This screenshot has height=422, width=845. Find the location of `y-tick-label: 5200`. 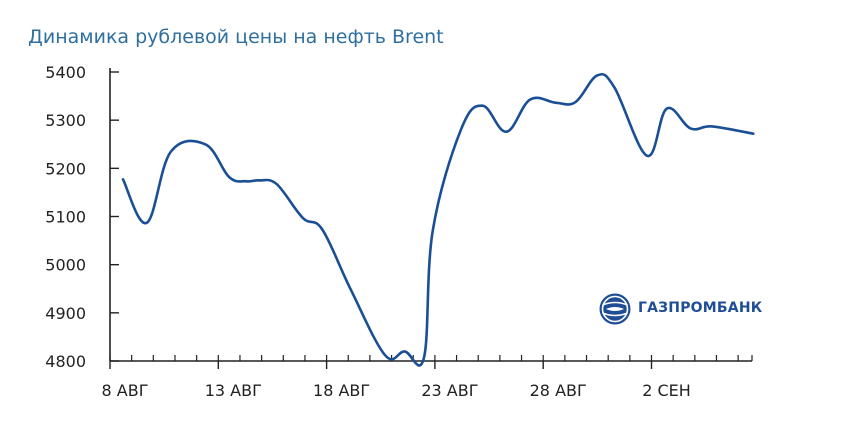

y-tick-label: 5200 is located at coordinates (65, 168).